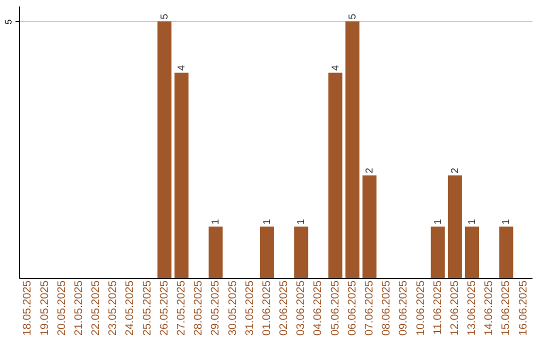  What do you see at coordinates (318, 308) in the screenshot?
I see `x-tick-label: 04.06.2025` at bounding box center [318, 308].